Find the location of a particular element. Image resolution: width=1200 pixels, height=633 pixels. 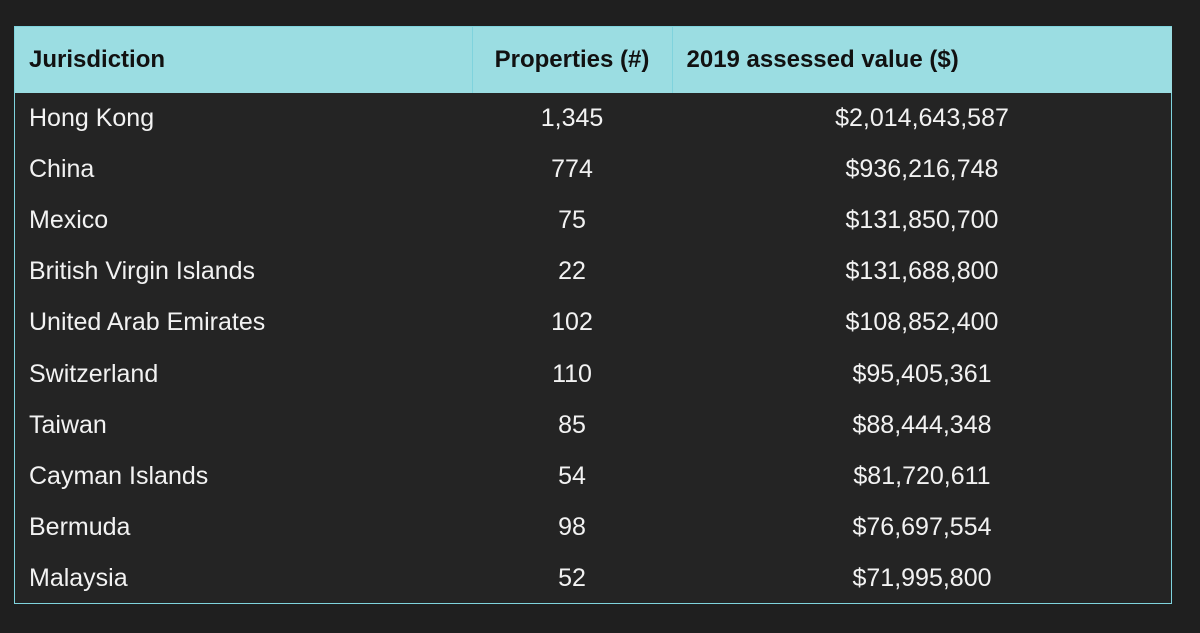

cell-properties: 98 is located at coordinates (572, 526).